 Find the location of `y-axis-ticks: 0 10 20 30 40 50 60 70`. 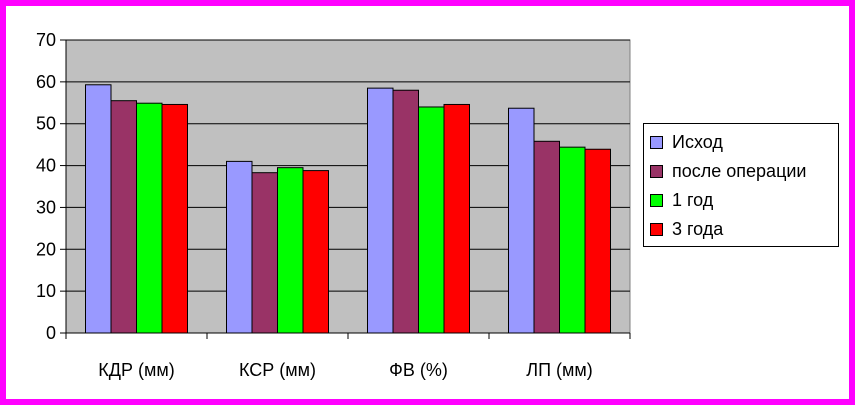

y-axis-ticks: 0 10 20 30 40 50 60 70 is located at coordinates (46, 186).